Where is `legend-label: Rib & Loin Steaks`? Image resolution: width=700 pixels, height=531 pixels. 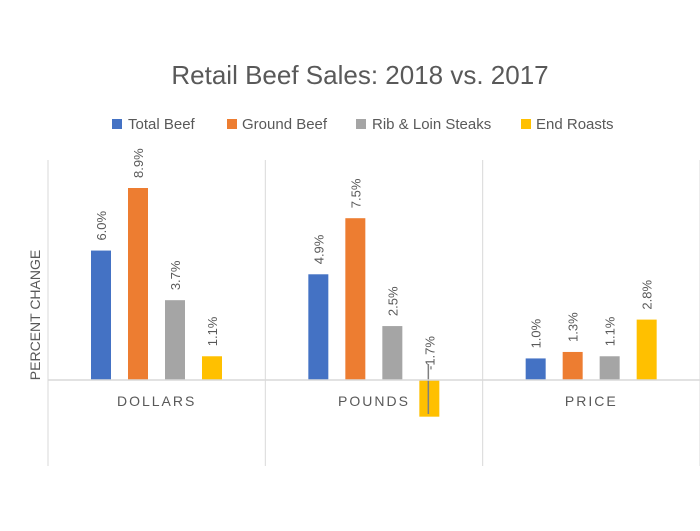 legend-label: Rib & Loin Steaks is located at coordinates (431, 124).